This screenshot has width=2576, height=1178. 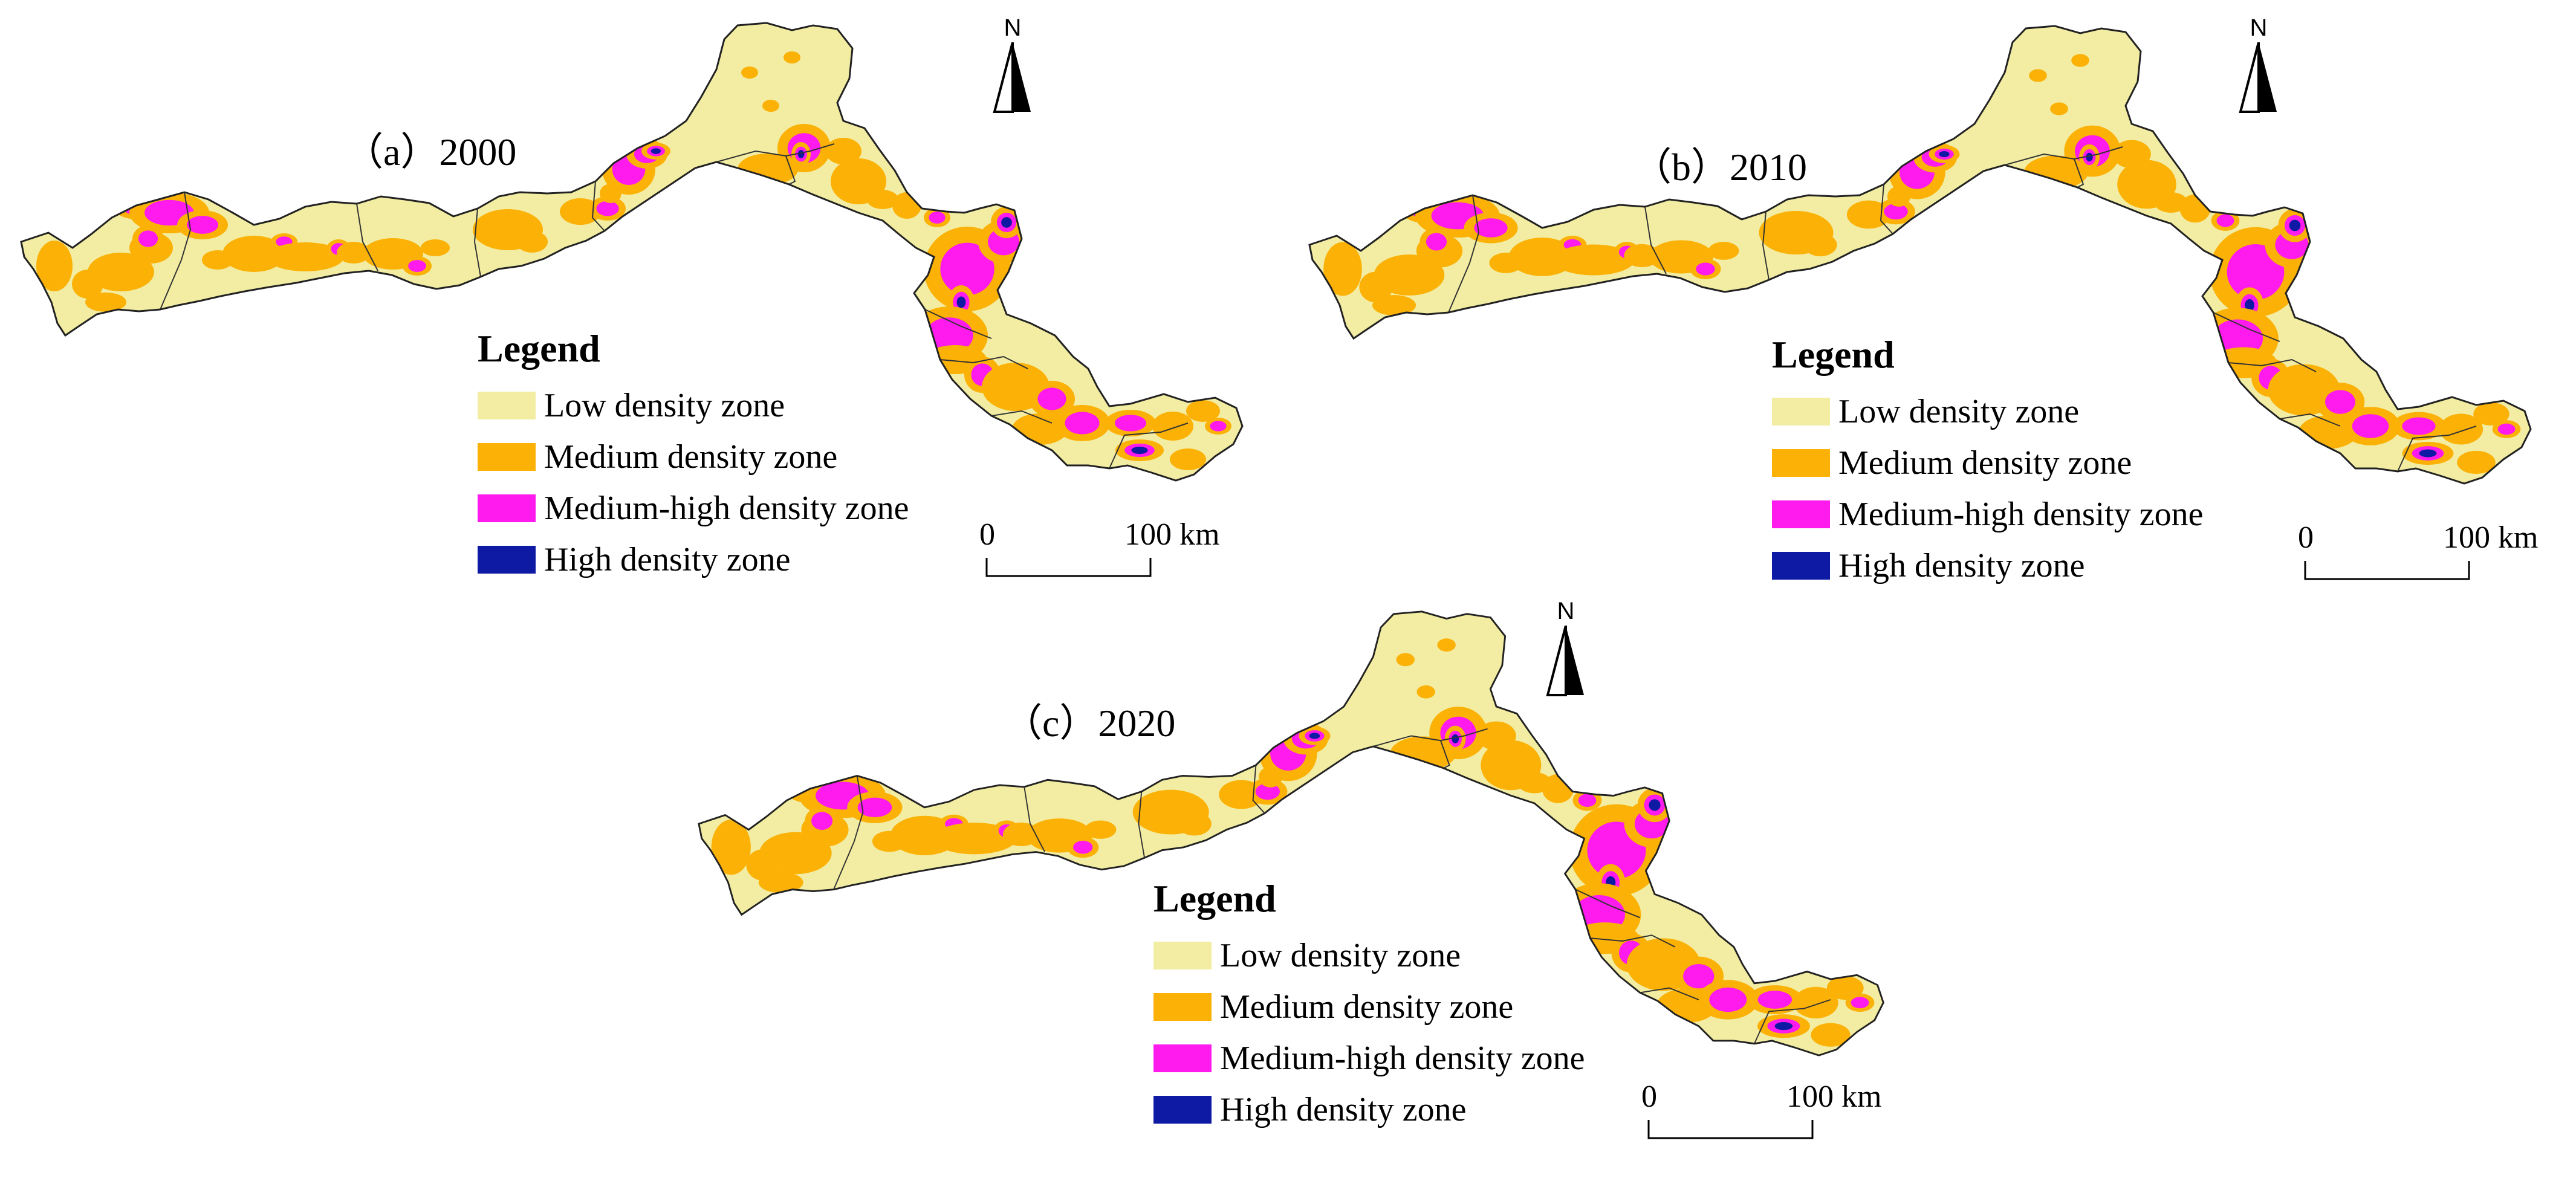 I want to click on legend-label-medium: Medium density zone, so click(x=1367, y=1007).